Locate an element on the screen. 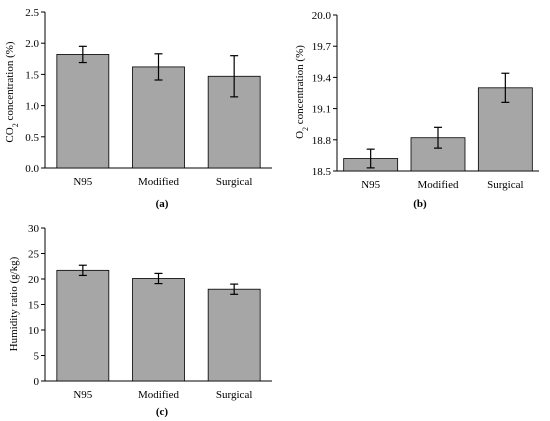 The width and height of the screenshot is (550, 421). y-tick-label: 15 is located at coordinates (34, 306).